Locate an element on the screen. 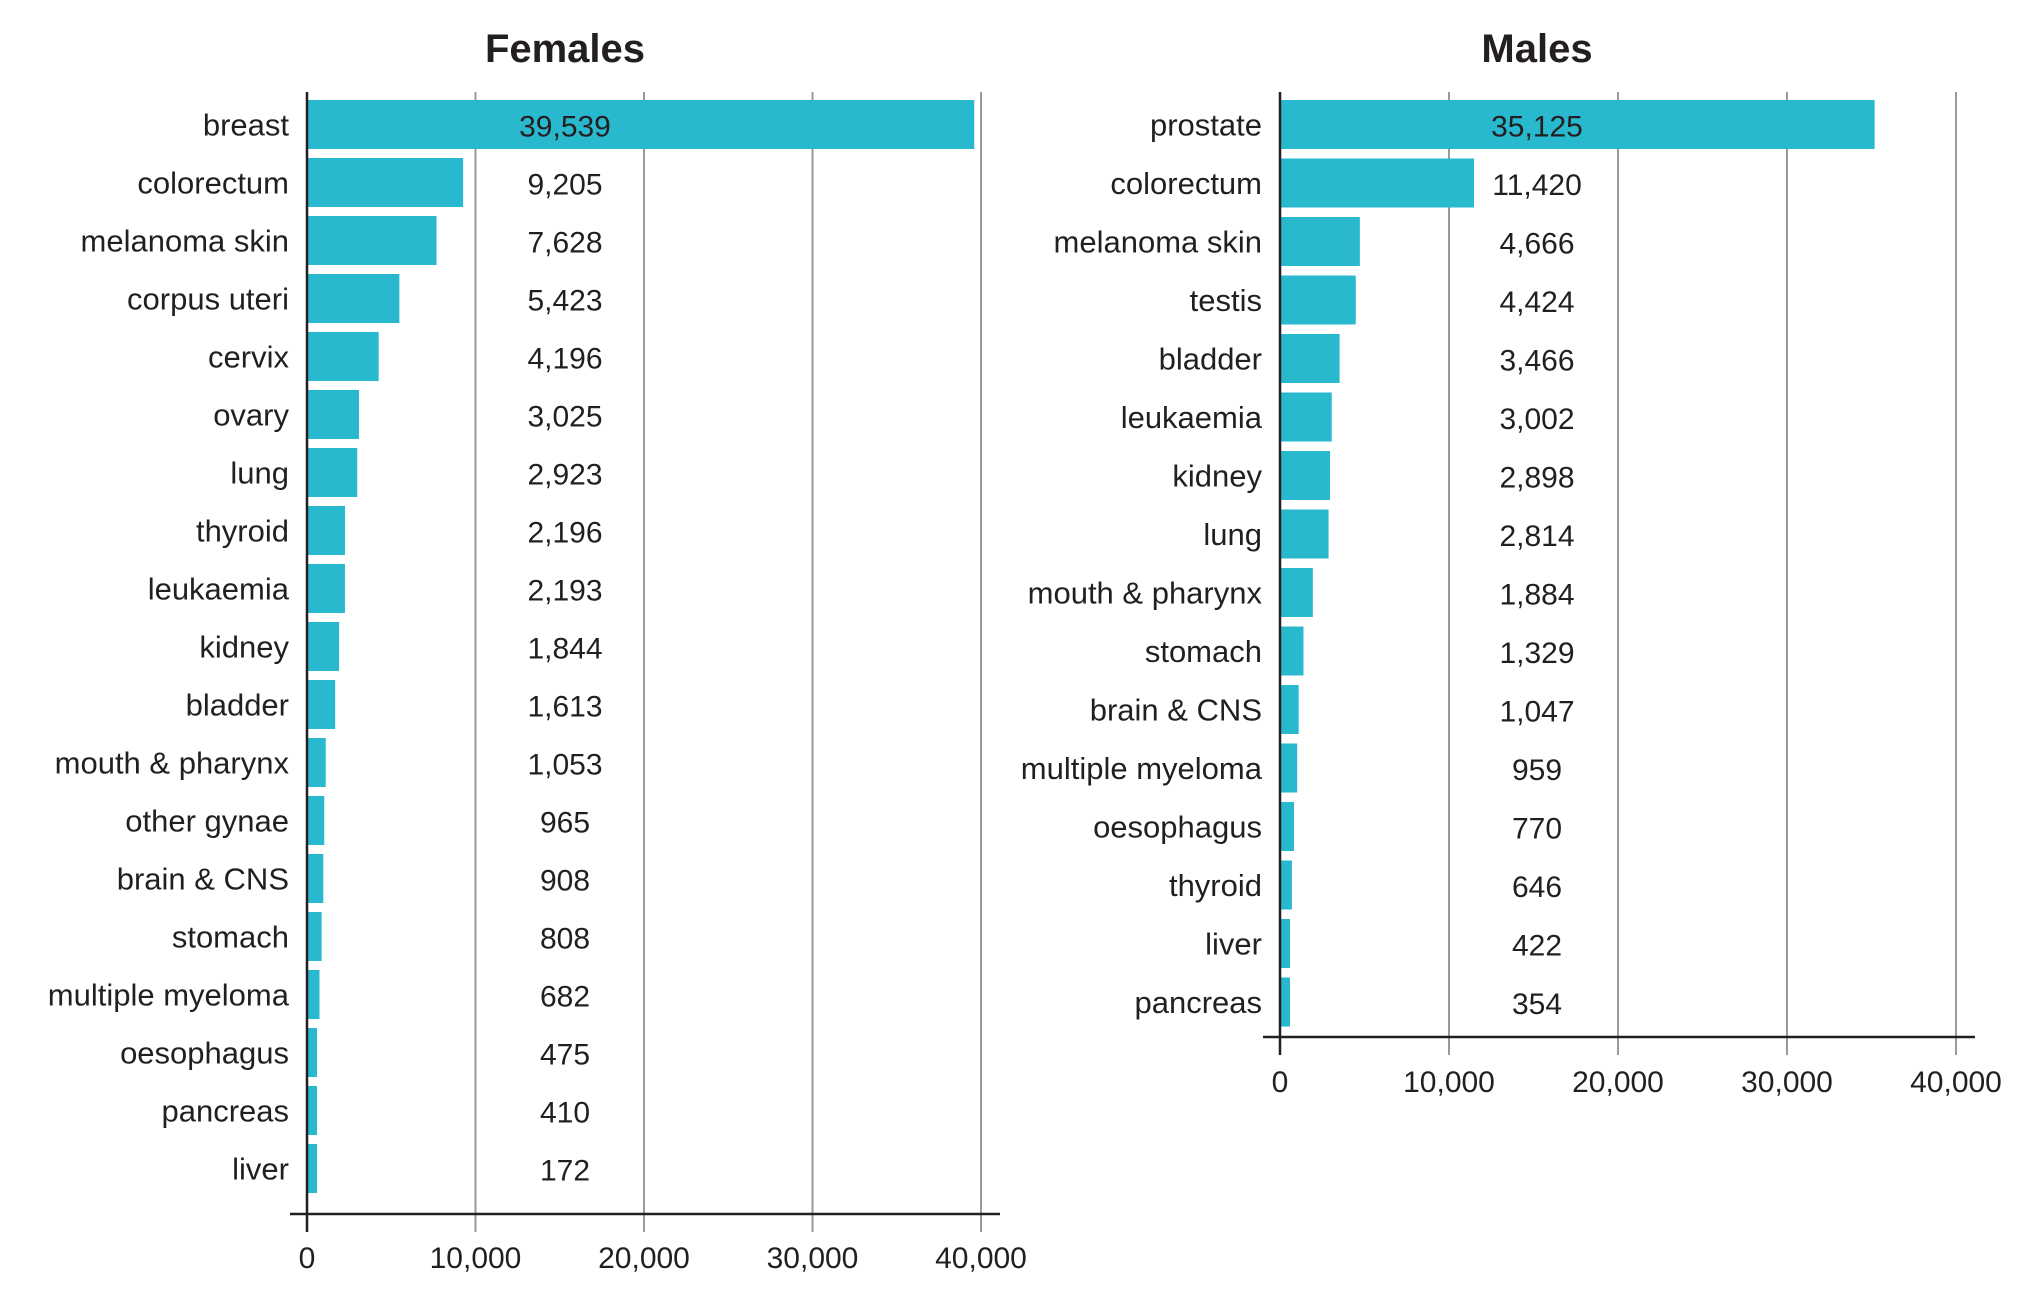 This screenshot has height=1299, width=2026. panel-females-category-label: liver is located at coordinates (260, 1169).